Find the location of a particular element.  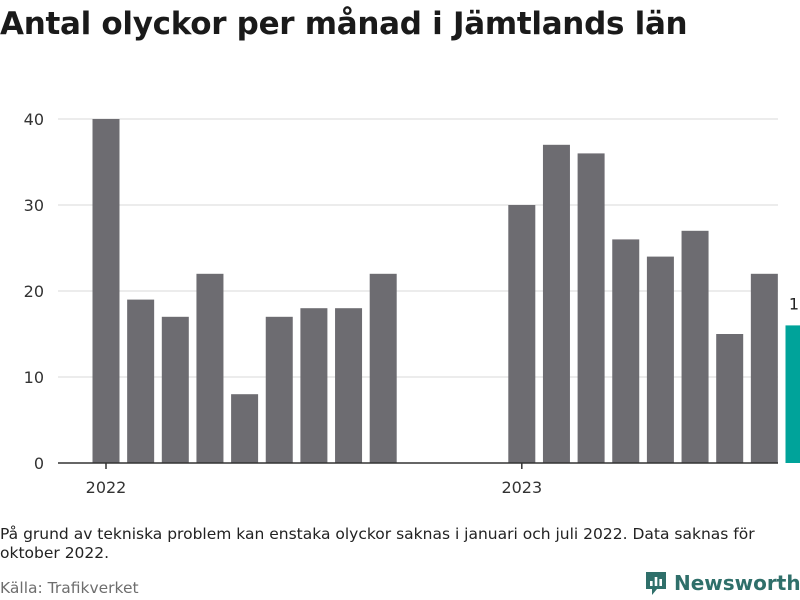

y-axis-labels: 0 10 20 30 40 is located at coordinates (34, 291).